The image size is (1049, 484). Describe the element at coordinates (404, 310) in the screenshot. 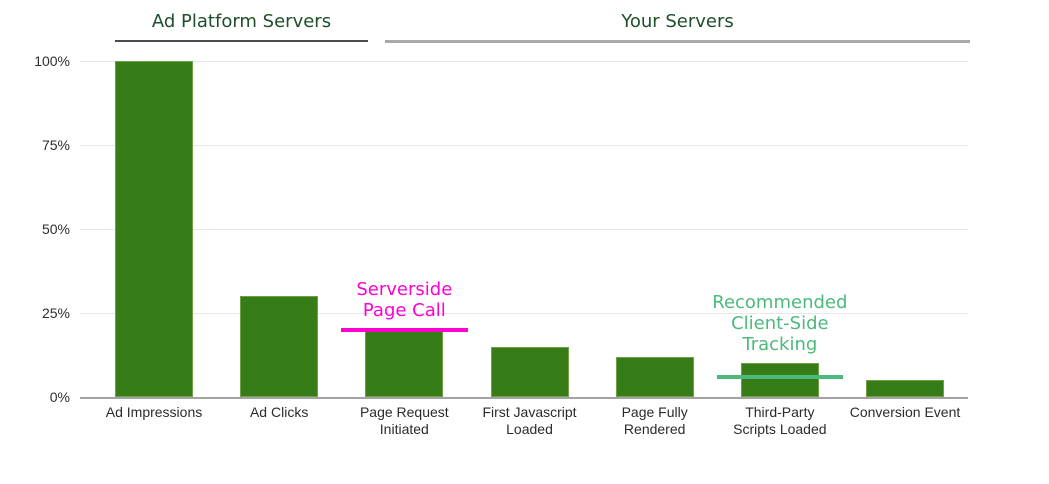

I see `annotation-label-line: Page Call` at that location.